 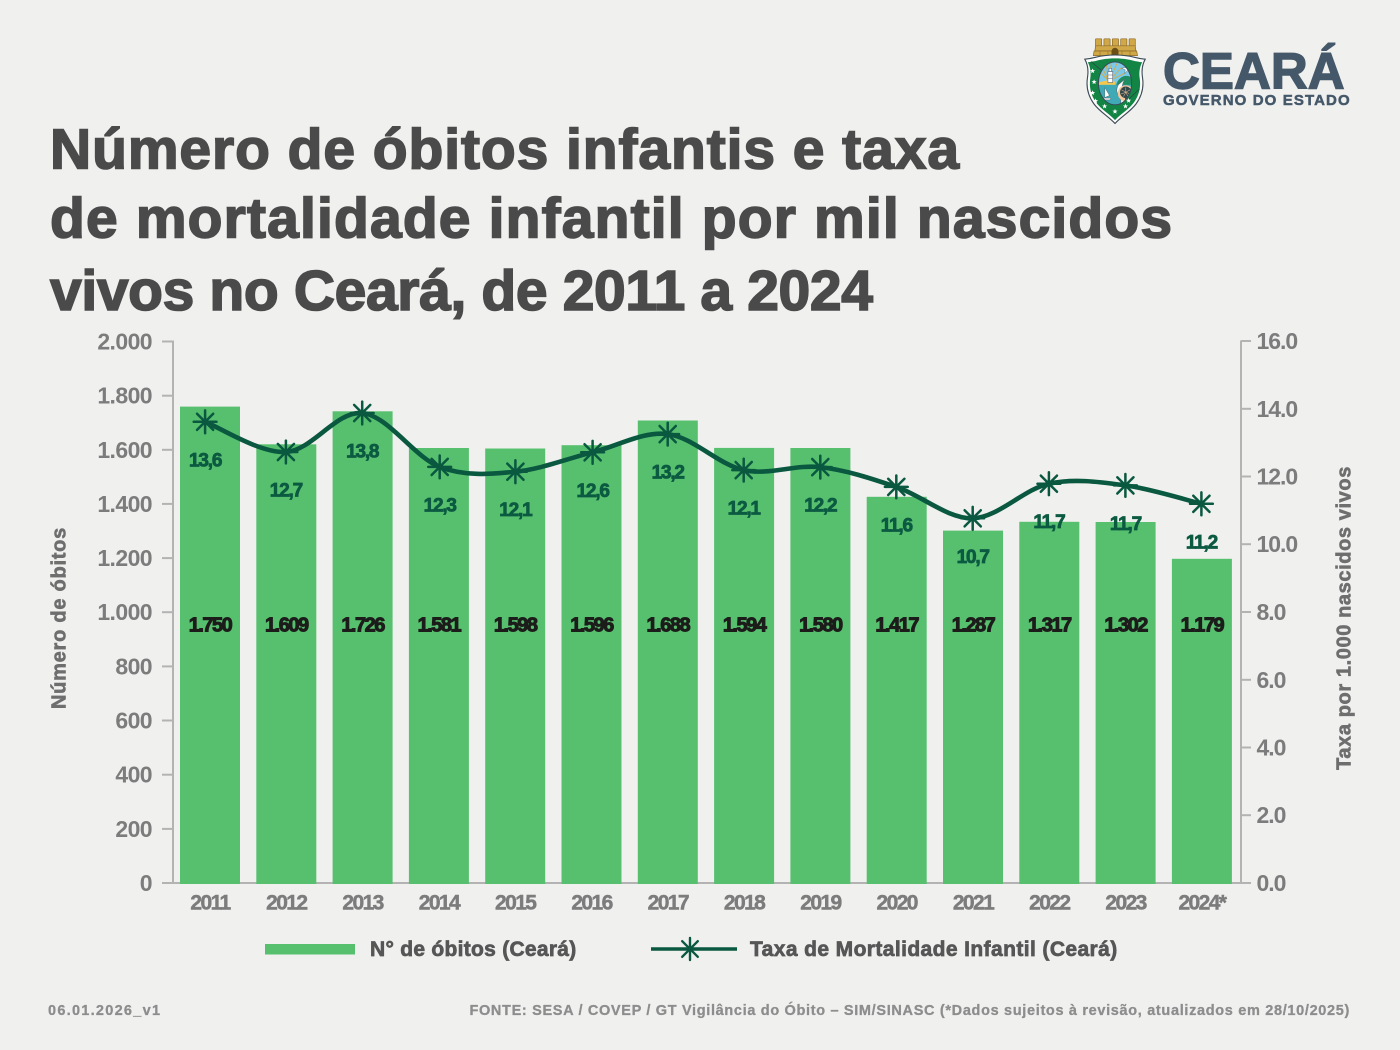 I want to click on svg-text: 1.000, so click(x=124, y=612).